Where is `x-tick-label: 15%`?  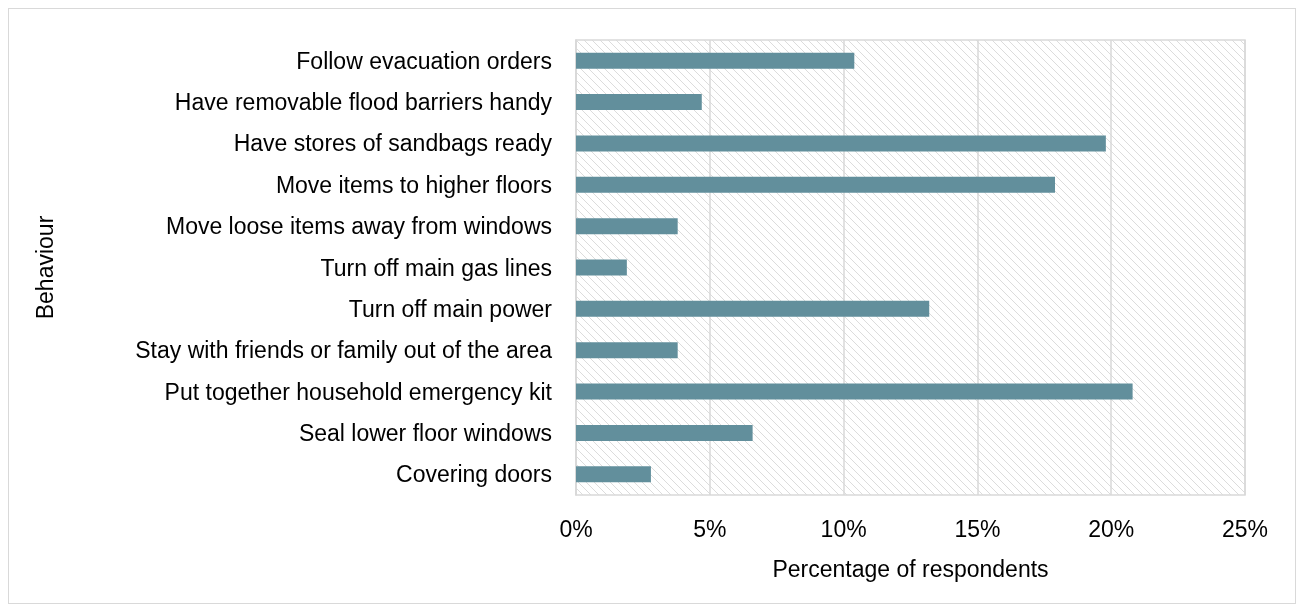 x-tick-label: 15% is located at coordinates (977, 528).